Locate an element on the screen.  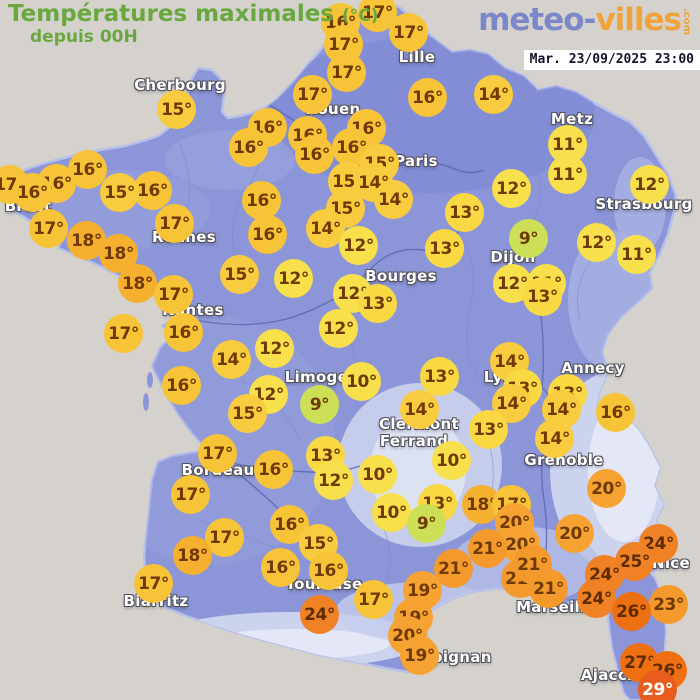
city-label-cherbourg: Cherbourg is located at coordinates (180, 85).